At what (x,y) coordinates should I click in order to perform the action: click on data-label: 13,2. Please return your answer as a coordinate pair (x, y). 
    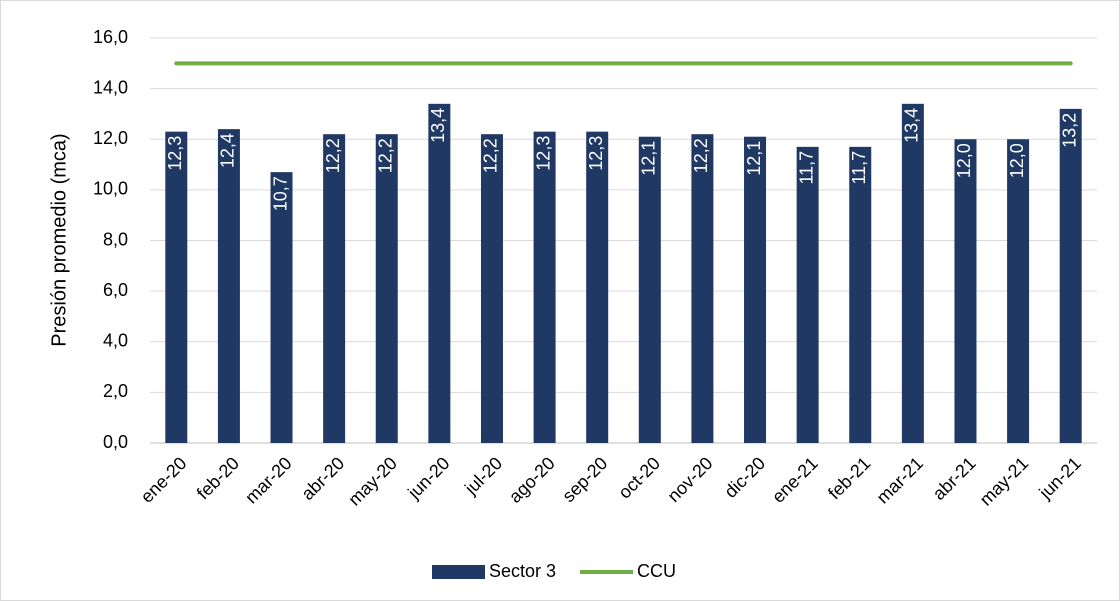
    Looking at the image, I should click on (1069, 130).